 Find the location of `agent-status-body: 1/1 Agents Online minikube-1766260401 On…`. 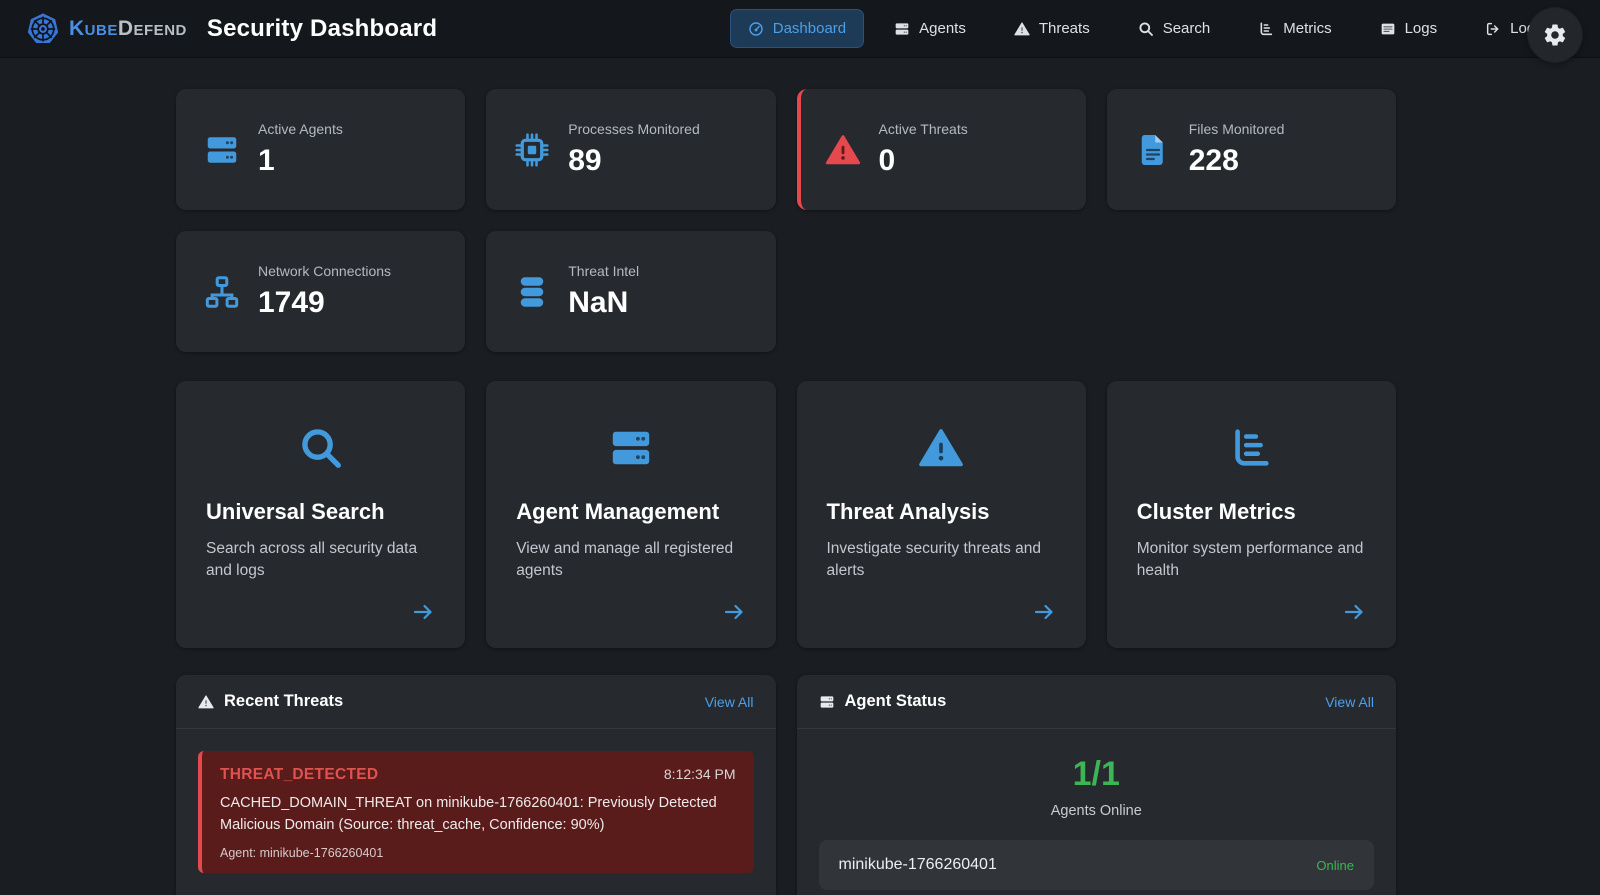

agent-status-body: 1/1 Agents Online minikube-1766260401 On… is located at coordinates (1097, 812).